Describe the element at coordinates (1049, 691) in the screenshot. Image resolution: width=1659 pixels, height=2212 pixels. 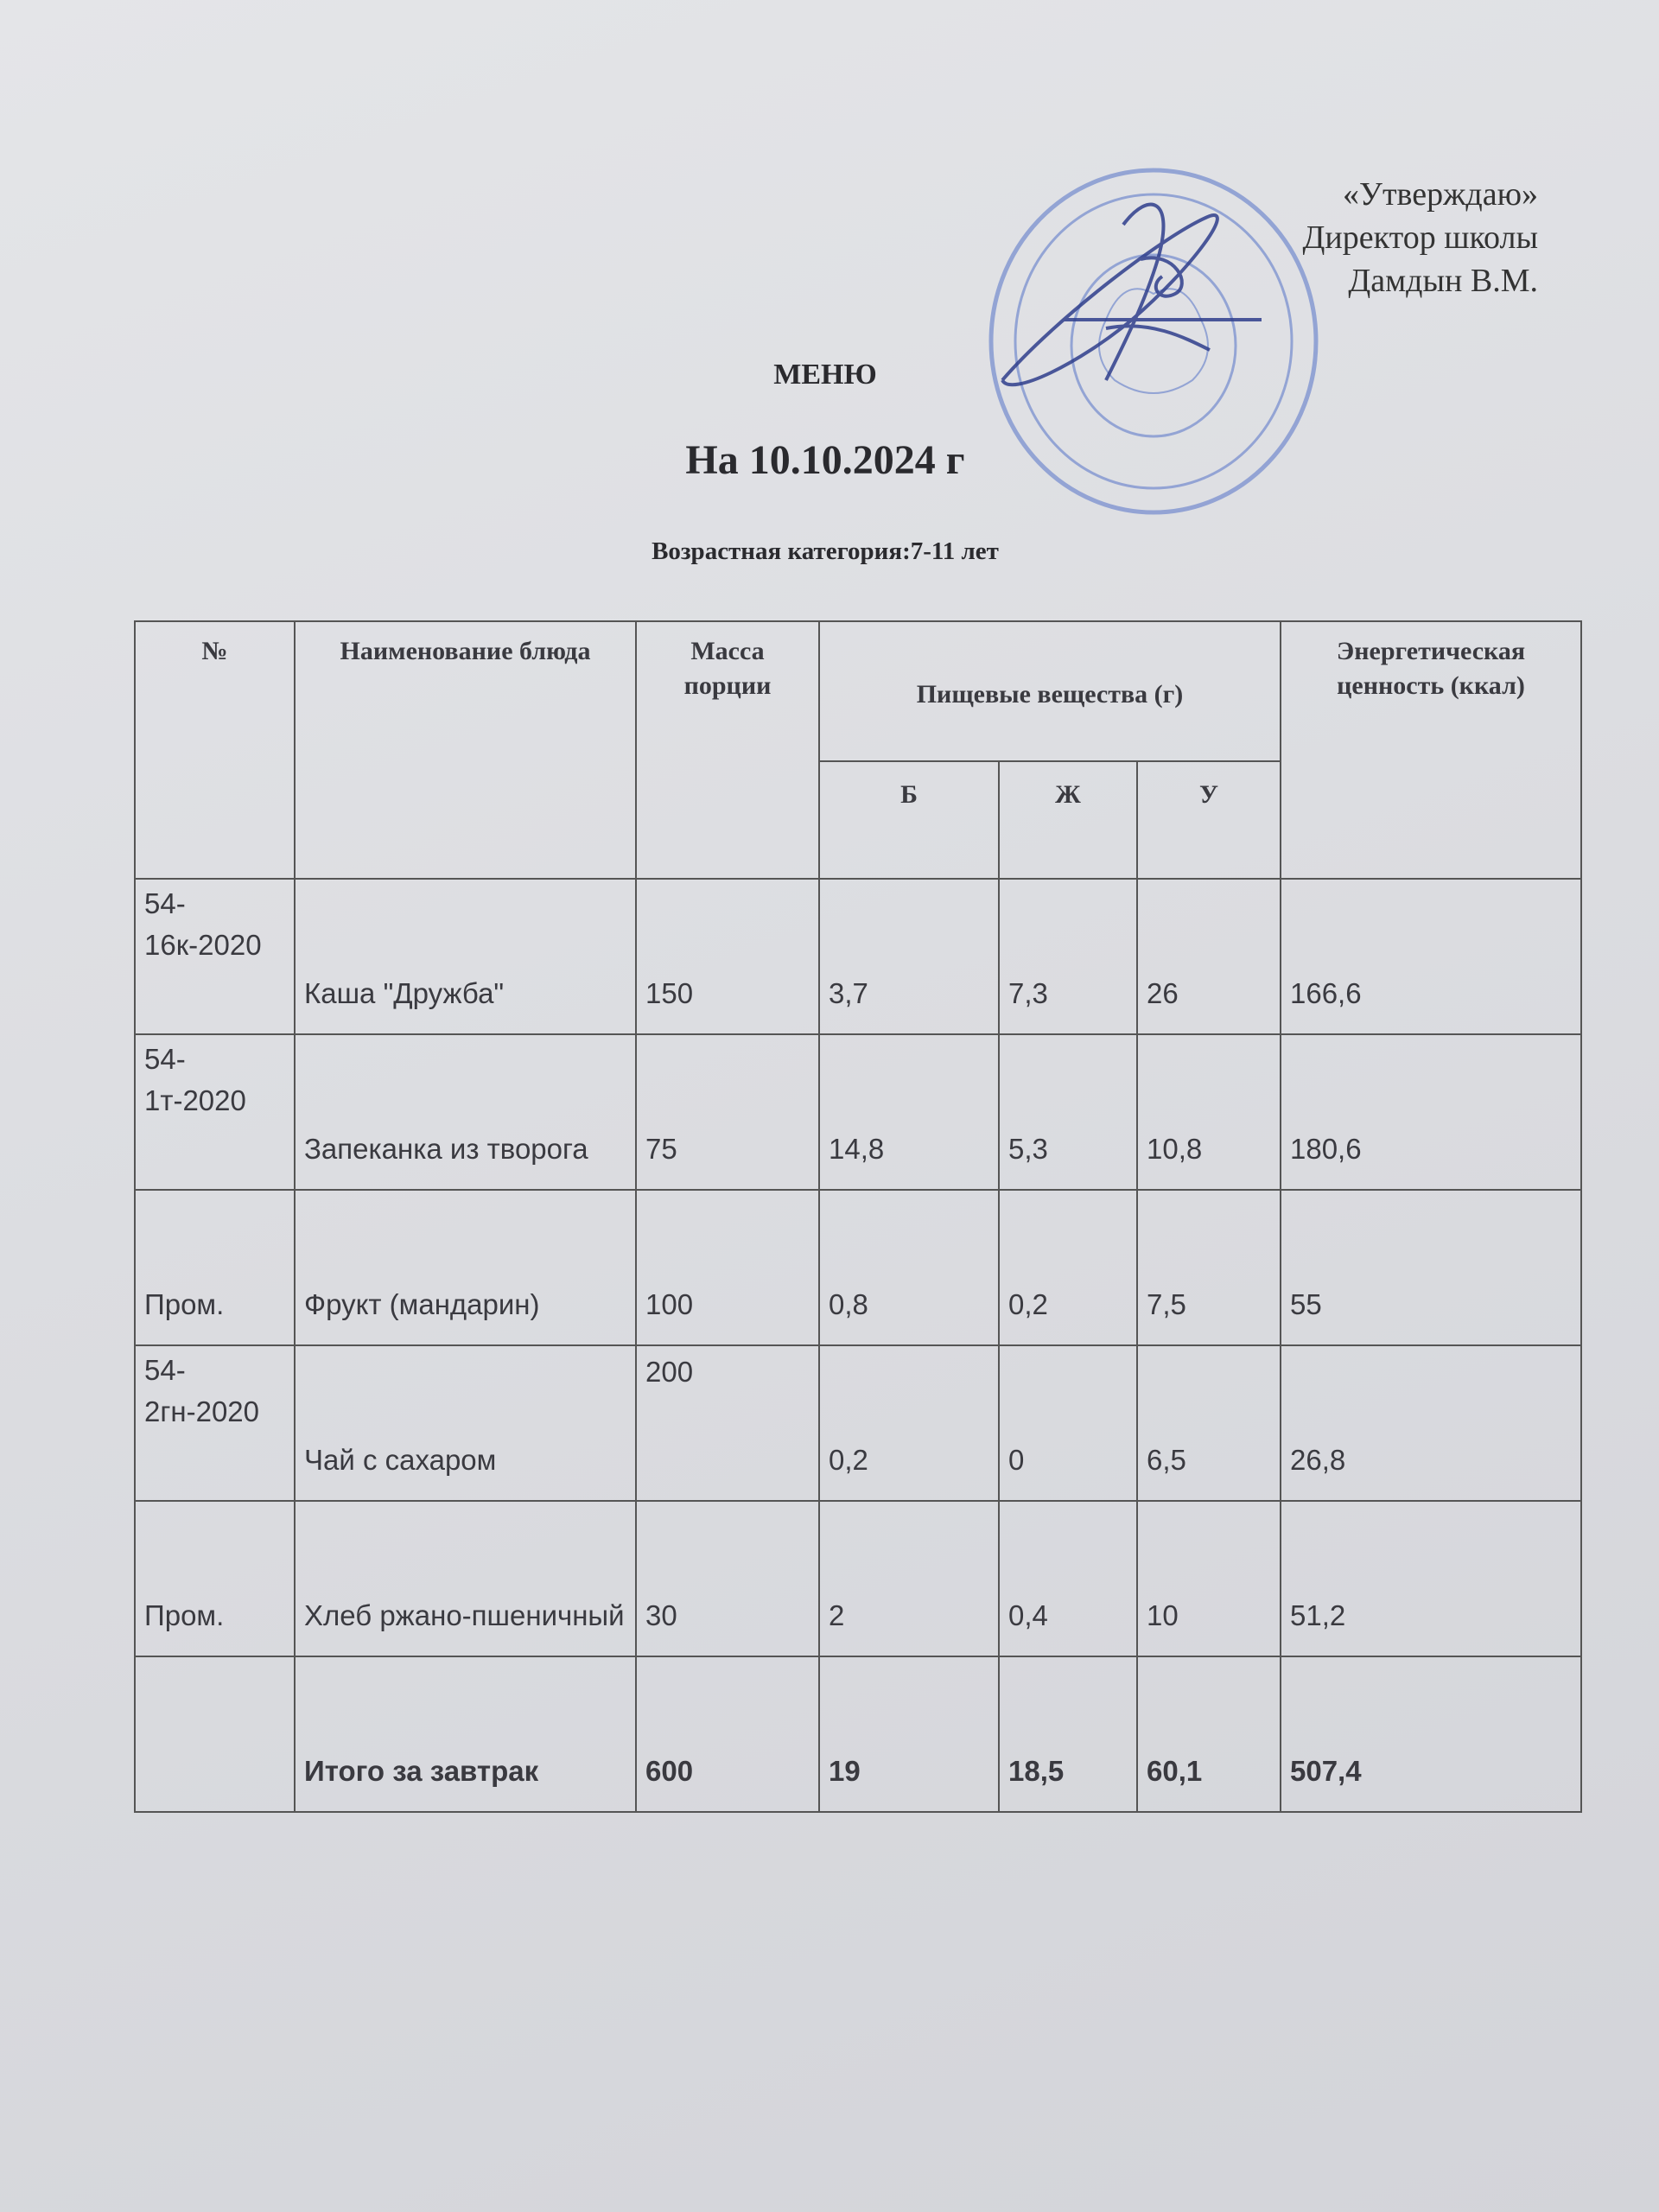
I see `header-nutrients: Пищевые вещества (г)` at that location.